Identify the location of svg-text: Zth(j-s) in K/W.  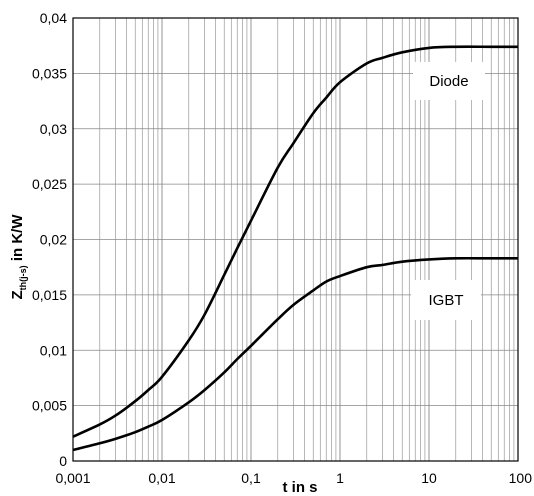
(18, 257).